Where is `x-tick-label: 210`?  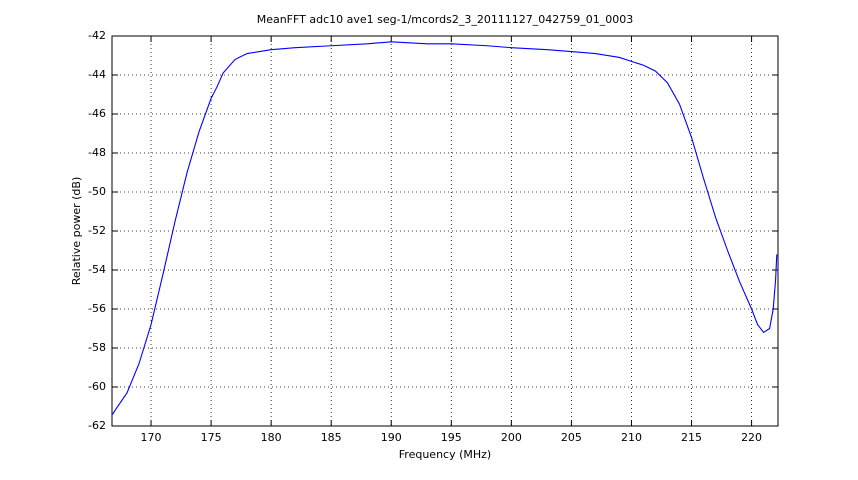 x-tick-label: 210 is located at coordinates (631, 437).